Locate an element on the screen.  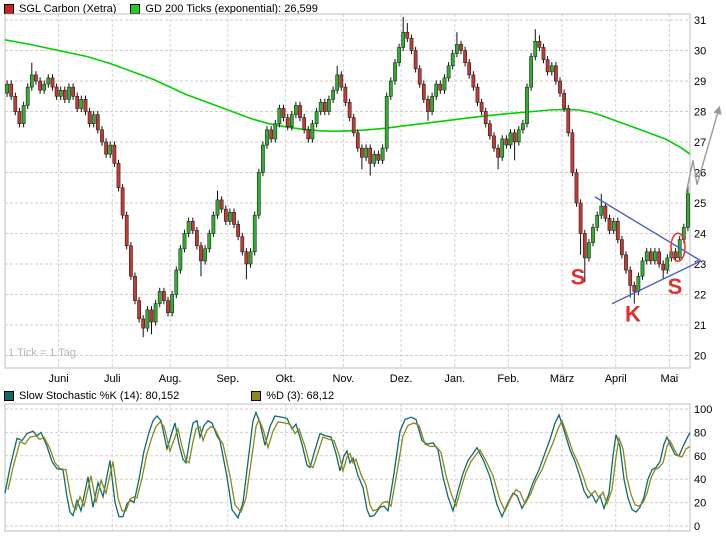
price-axis-label: 23 is located at coordinates (700, 265).